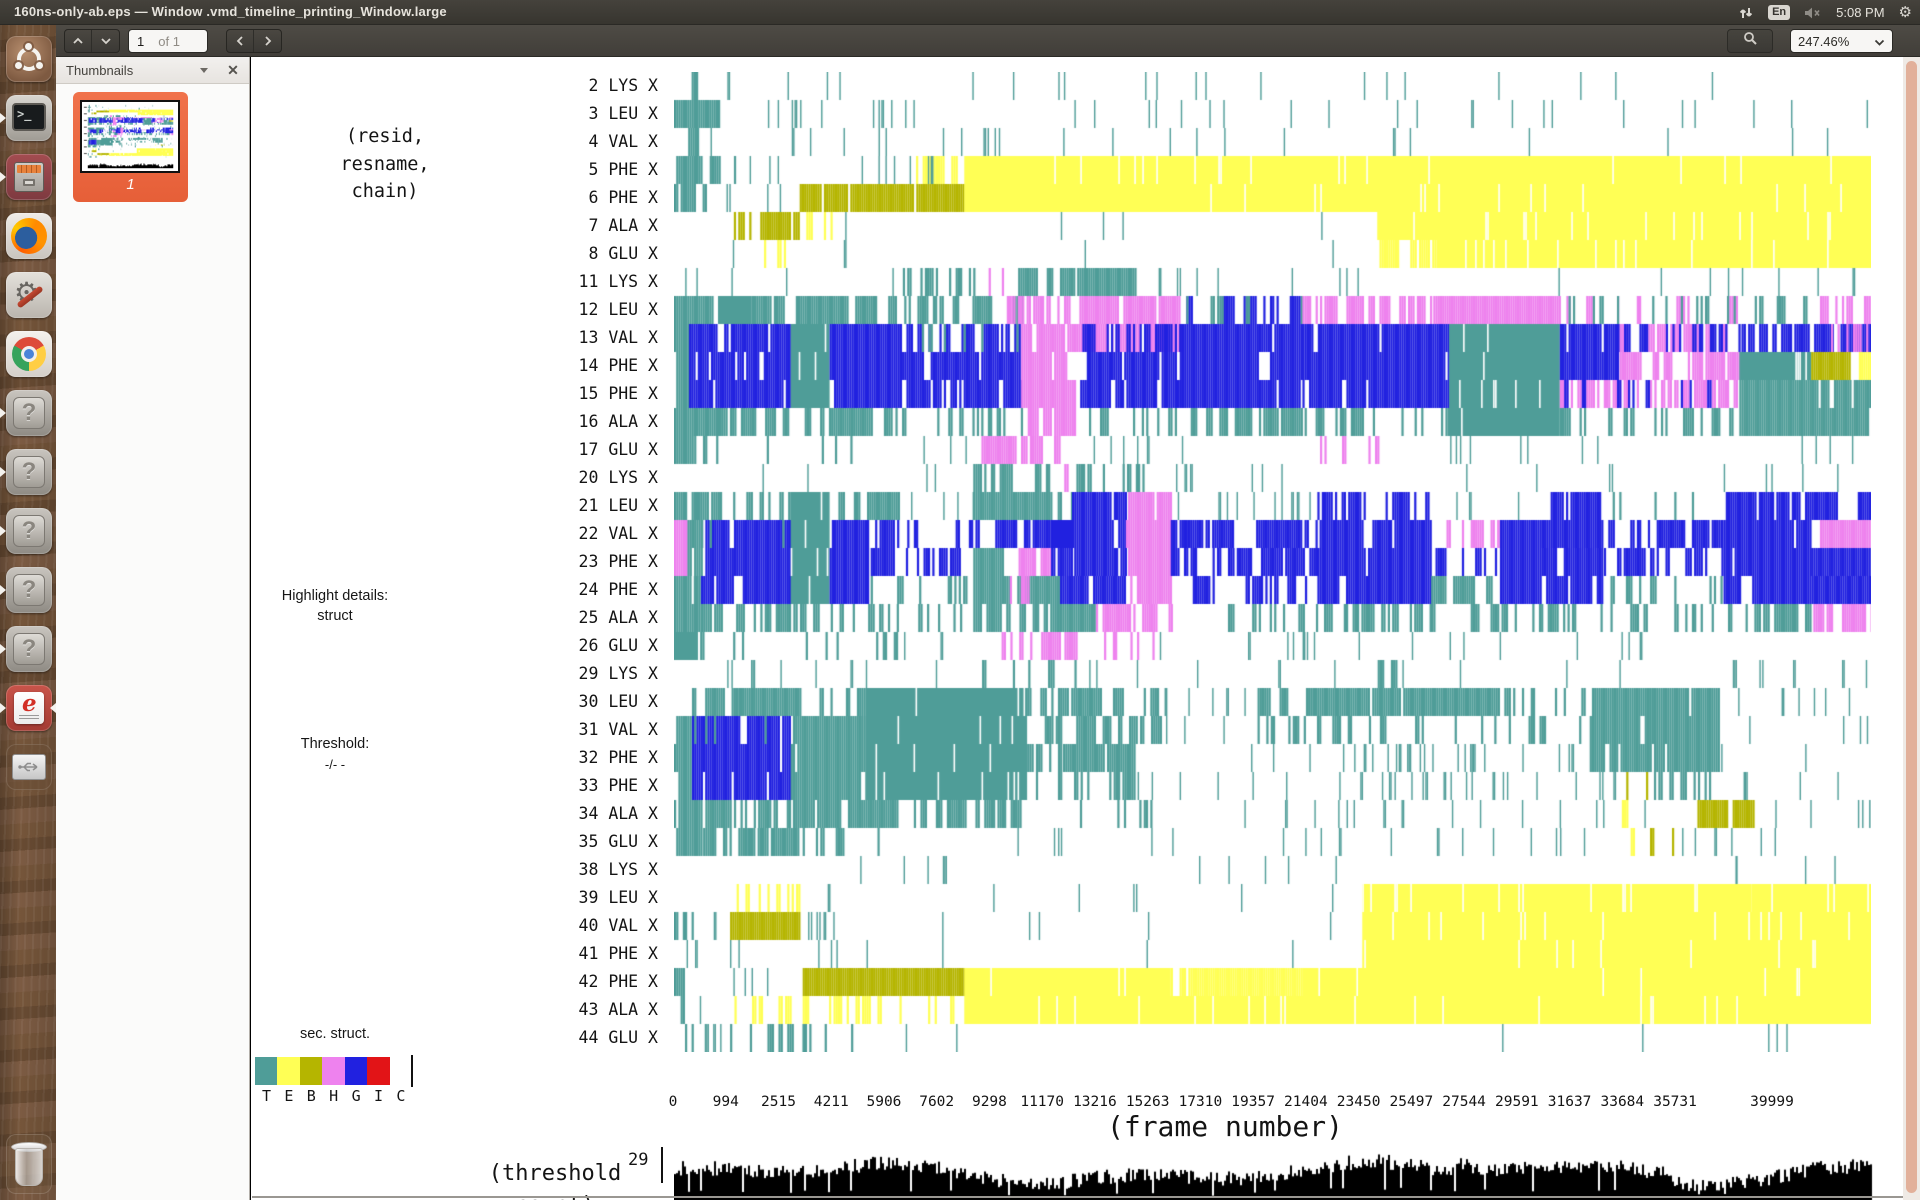 This screenshot has width=1920, height=1200. Describe the element at coordinates (1772, 1102) in the screenshot. I see `x-axis-tick-label: 39999` at that location.